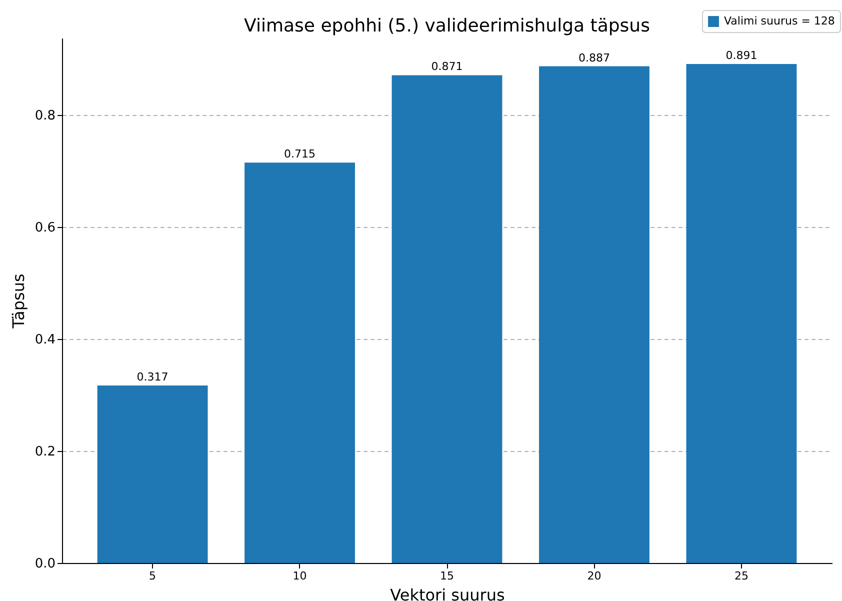 This screenshot has height=601, width=842. Describe the element at coordinates (447, 576) in the screenshot. I see `x-tick-label: 15` at that location.